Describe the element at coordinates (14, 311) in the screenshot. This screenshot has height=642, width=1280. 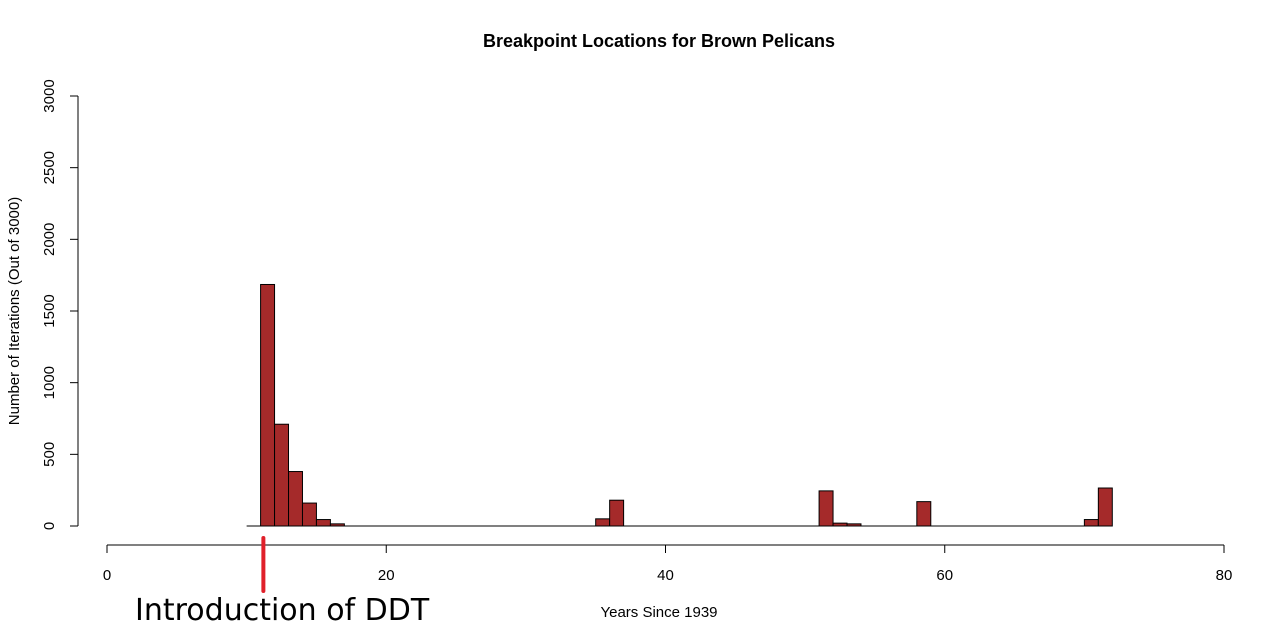
I see `y-axis-label: Number of Iterations (Out of 3000)` at that location.